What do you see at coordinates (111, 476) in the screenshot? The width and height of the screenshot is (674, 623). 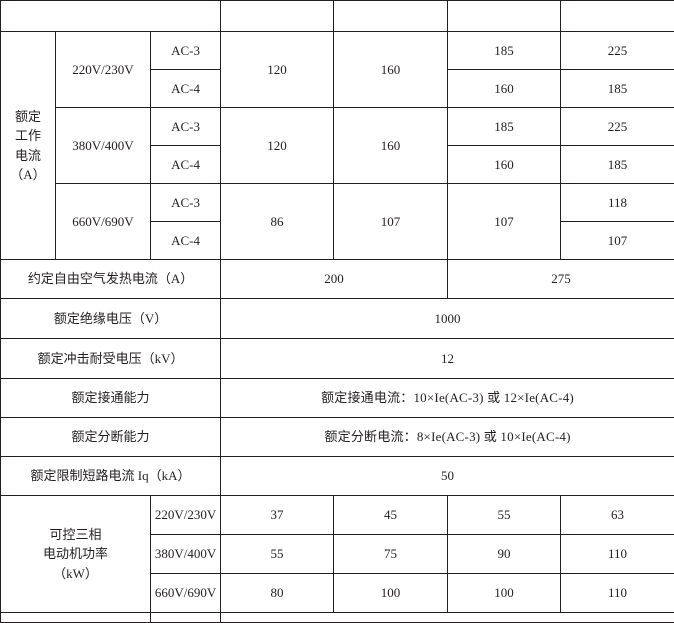 I see `short-circuit-current-label: 额定限制短路电流 Iq（kA）` at bounding box center [111, 476].